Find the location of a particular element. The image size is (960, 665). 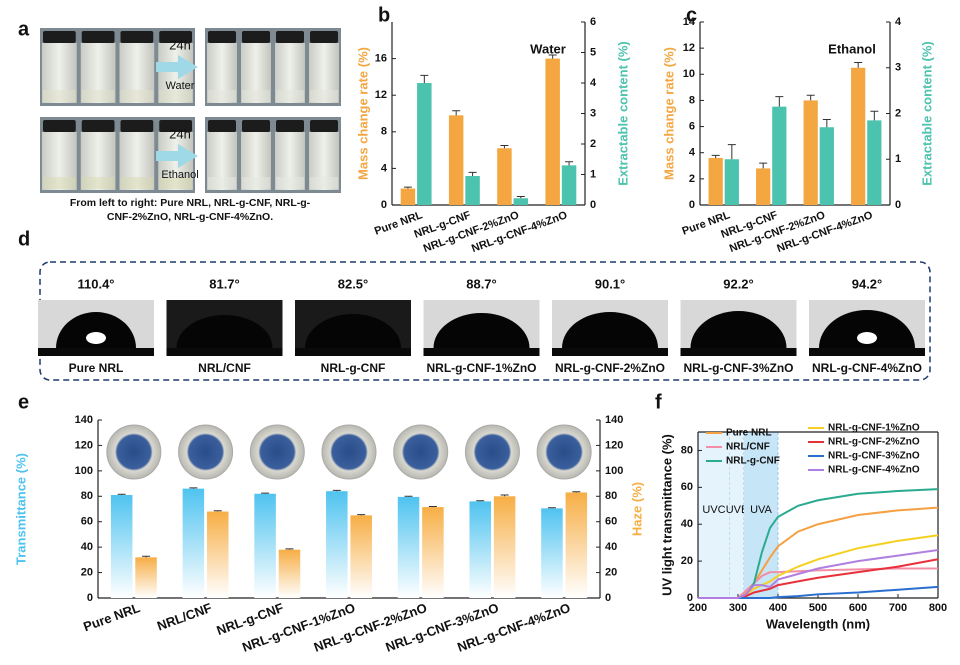

x-tick-label: 700 is located at coordinates (898, 608).